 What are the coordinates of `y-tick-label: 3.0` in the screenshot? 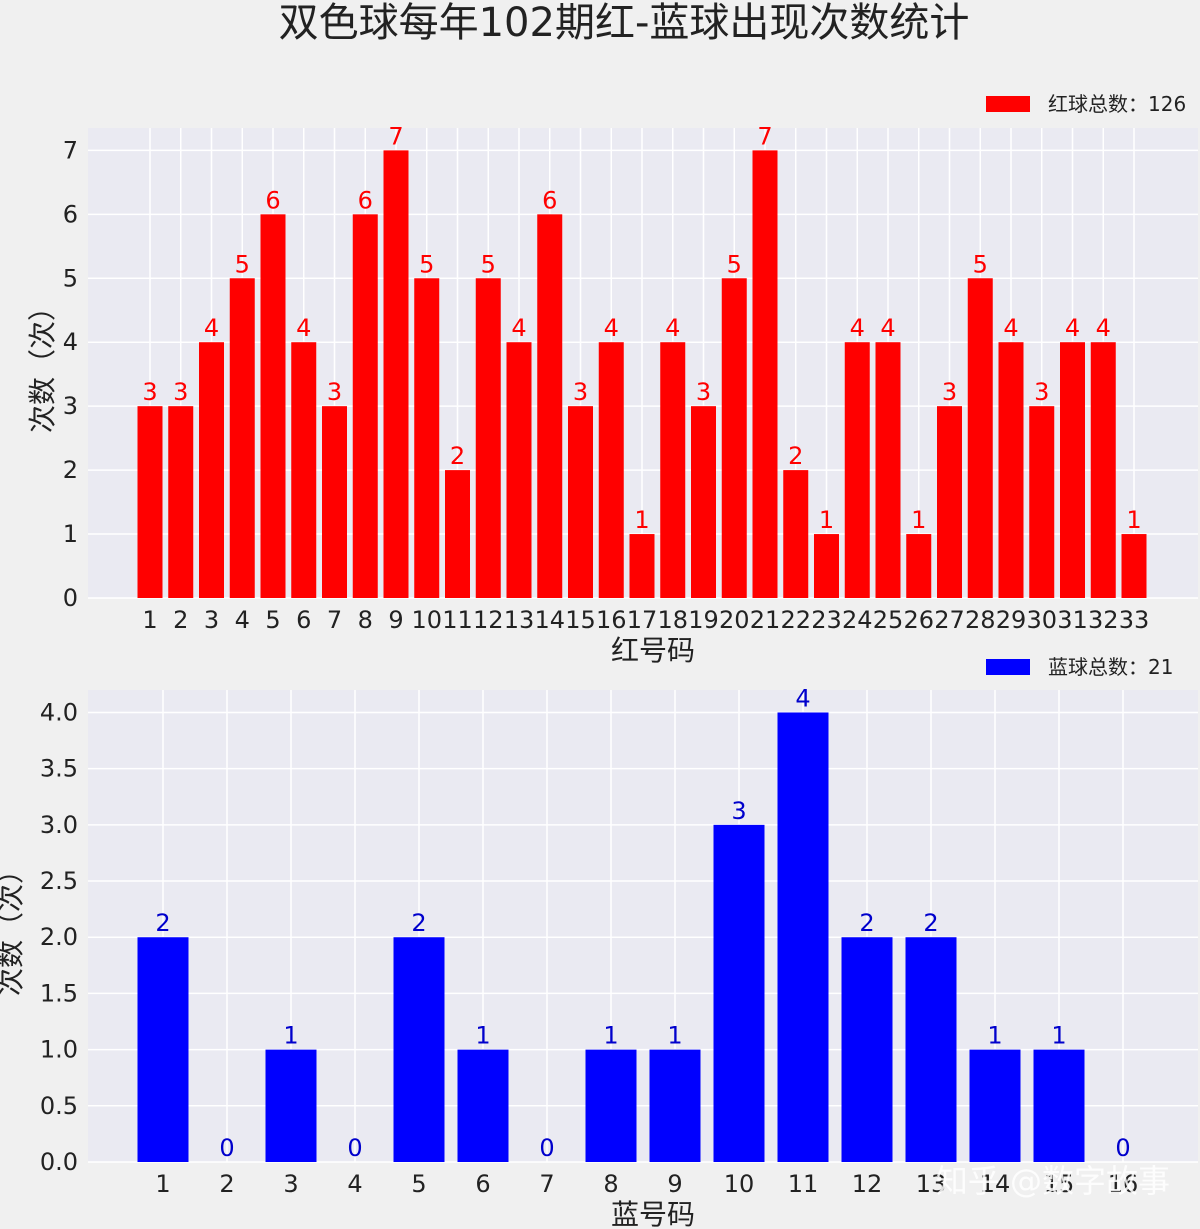 It's located at (59, 825).